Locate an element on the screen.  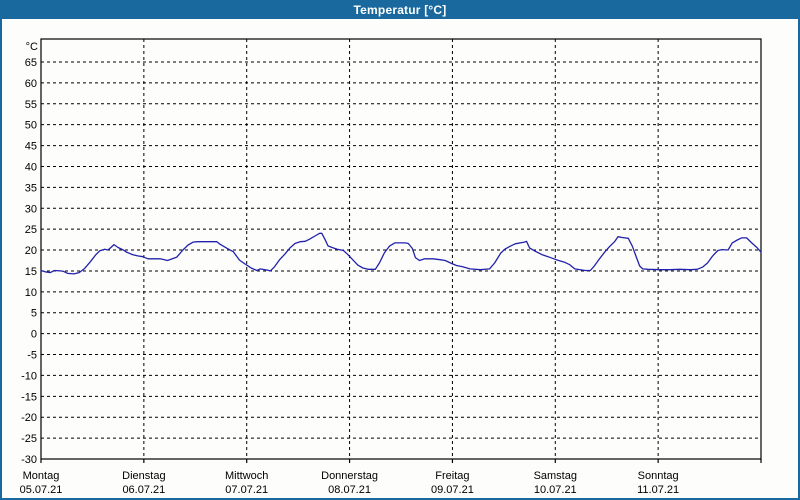
window-title: Temperatur [°C] is located at coordinates (400, 9).